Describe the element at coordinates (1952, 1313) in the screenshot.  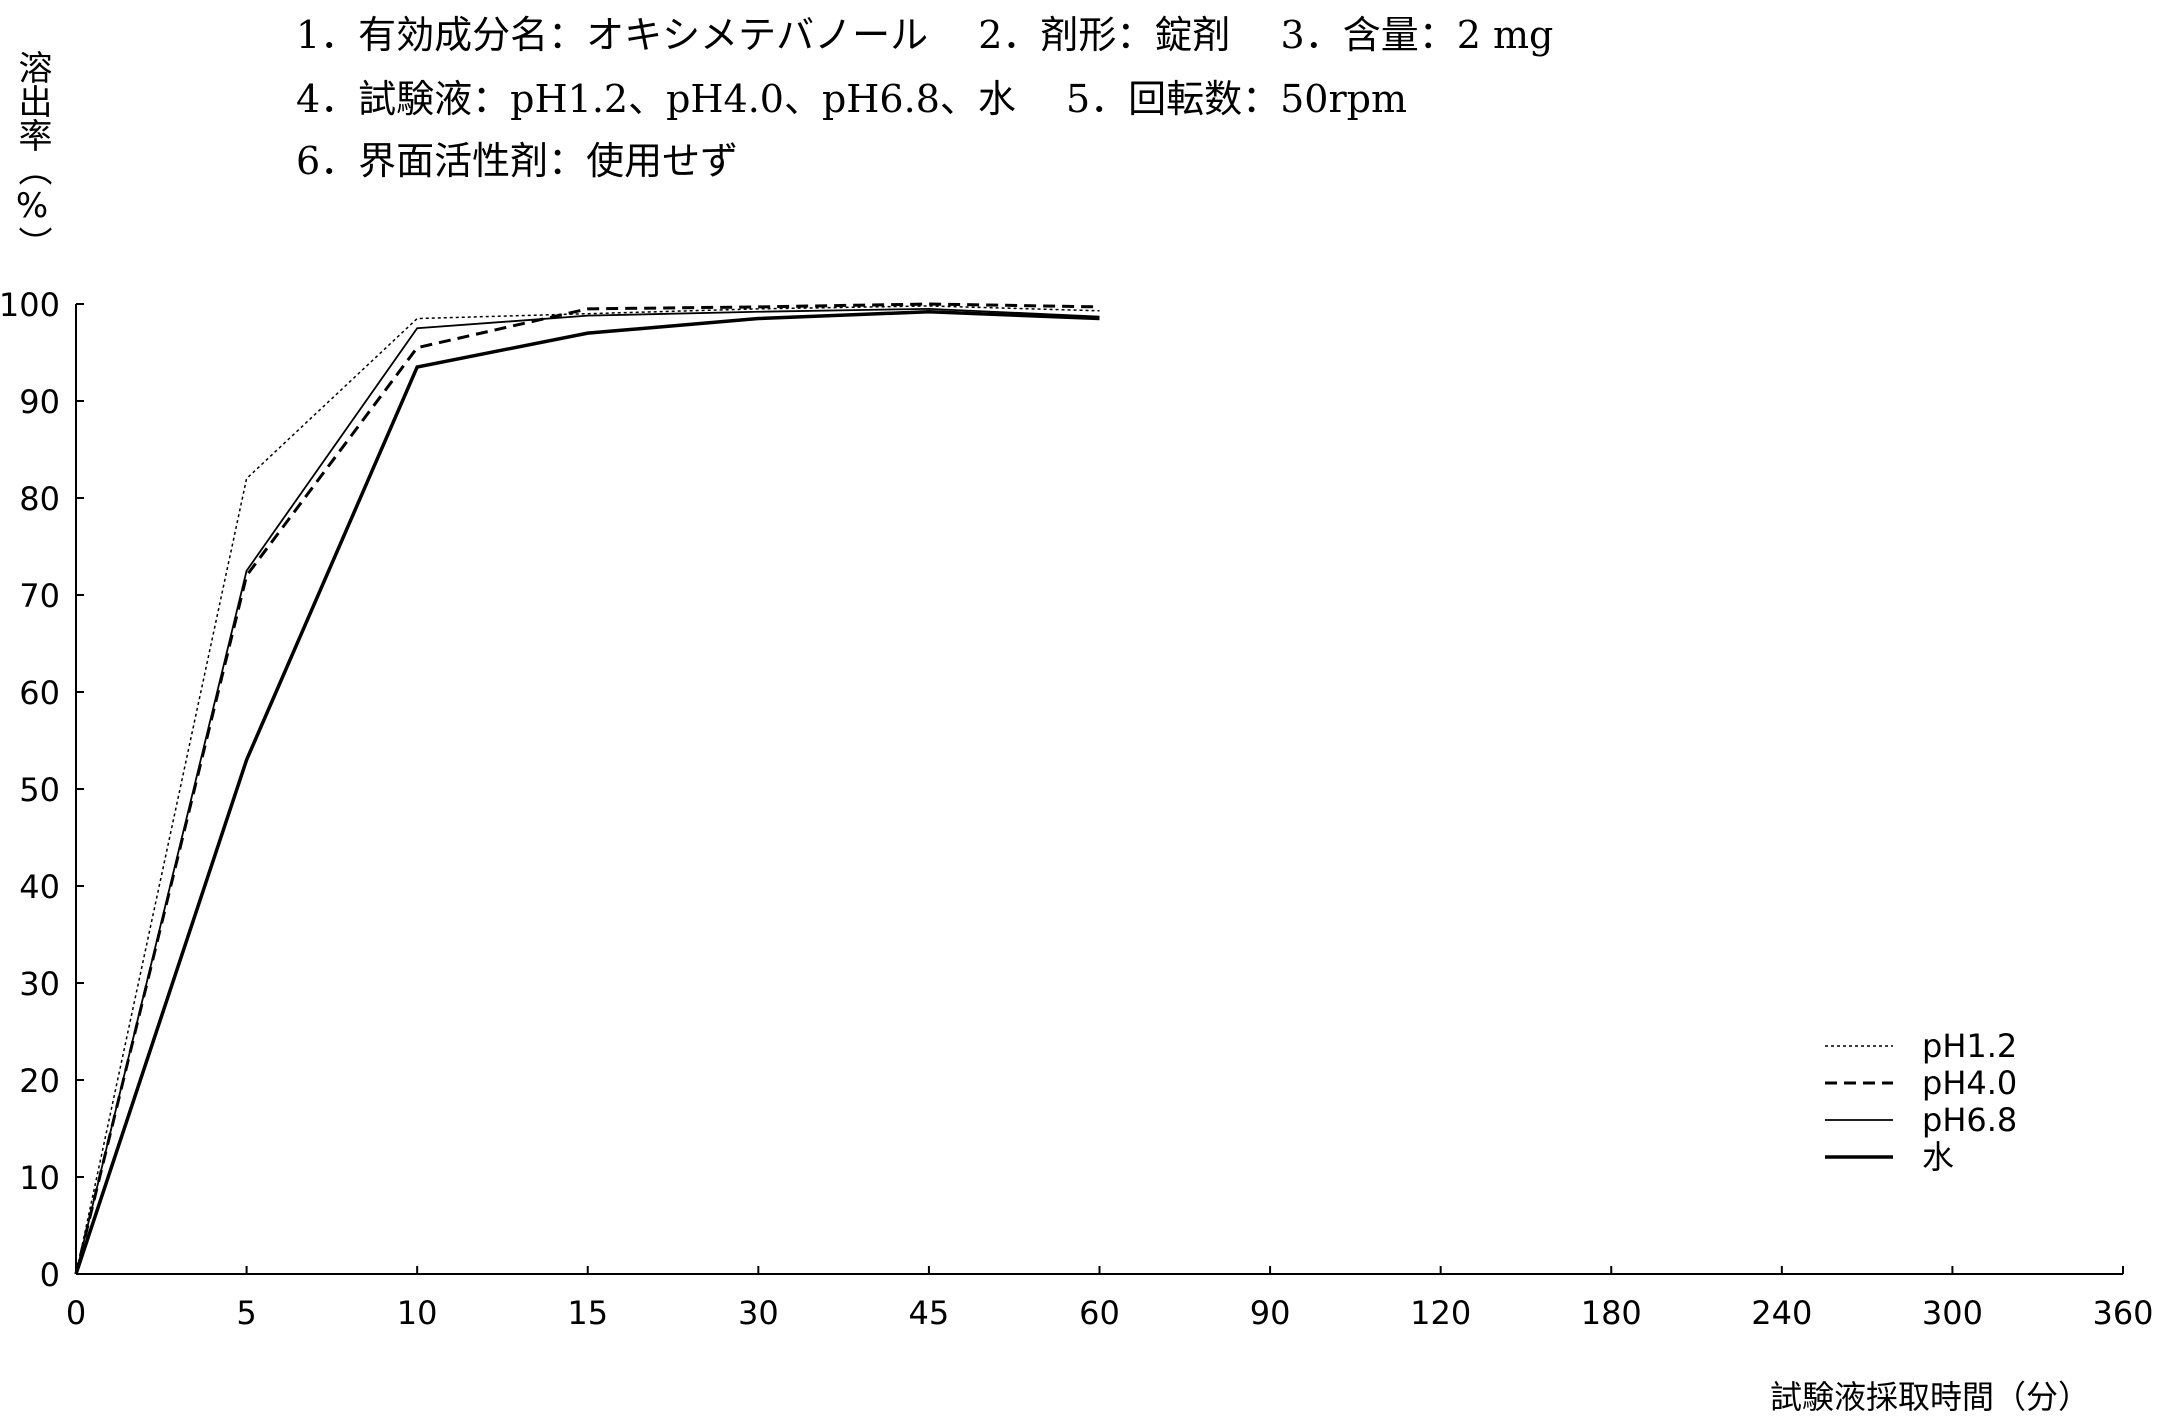
I see `x-tick-label: 300` at that location.